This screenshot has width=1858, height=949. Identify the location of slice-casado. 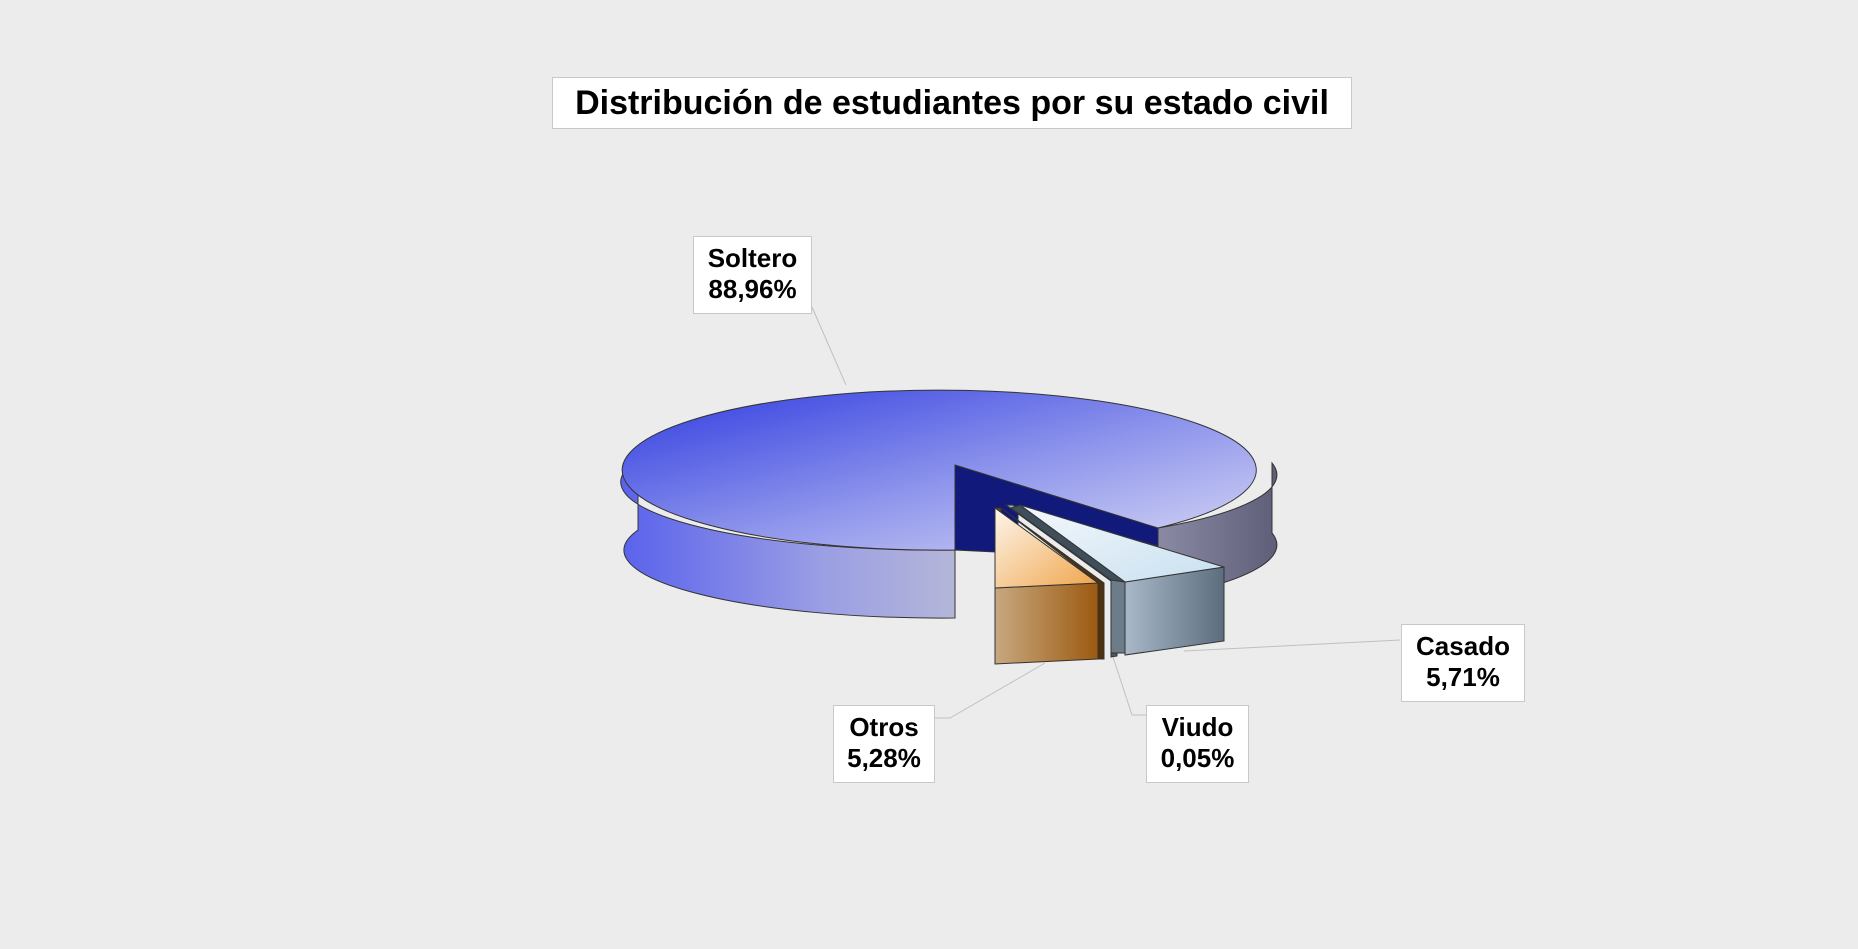
(1117, 580).